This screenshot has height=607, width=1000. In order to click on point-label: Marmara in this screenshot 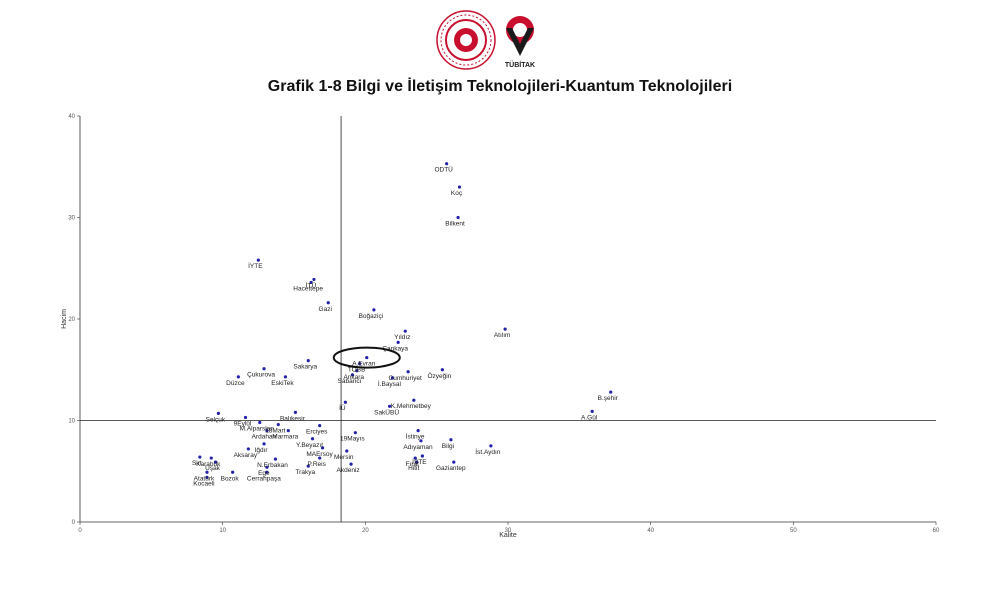, I will do `click(285, 437)`.